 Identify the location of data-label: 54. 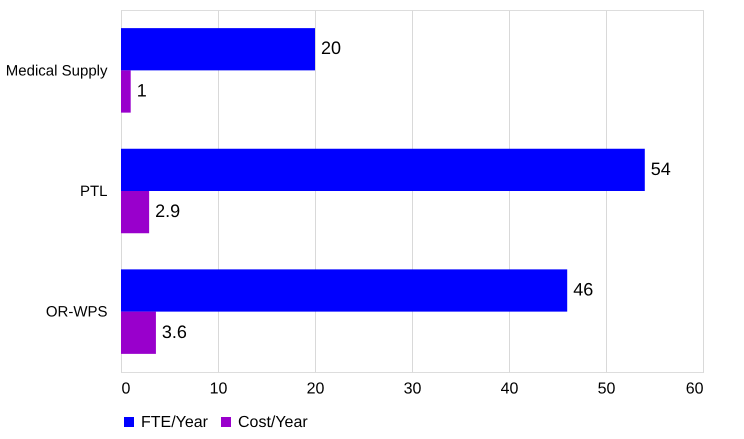
(660, 168).